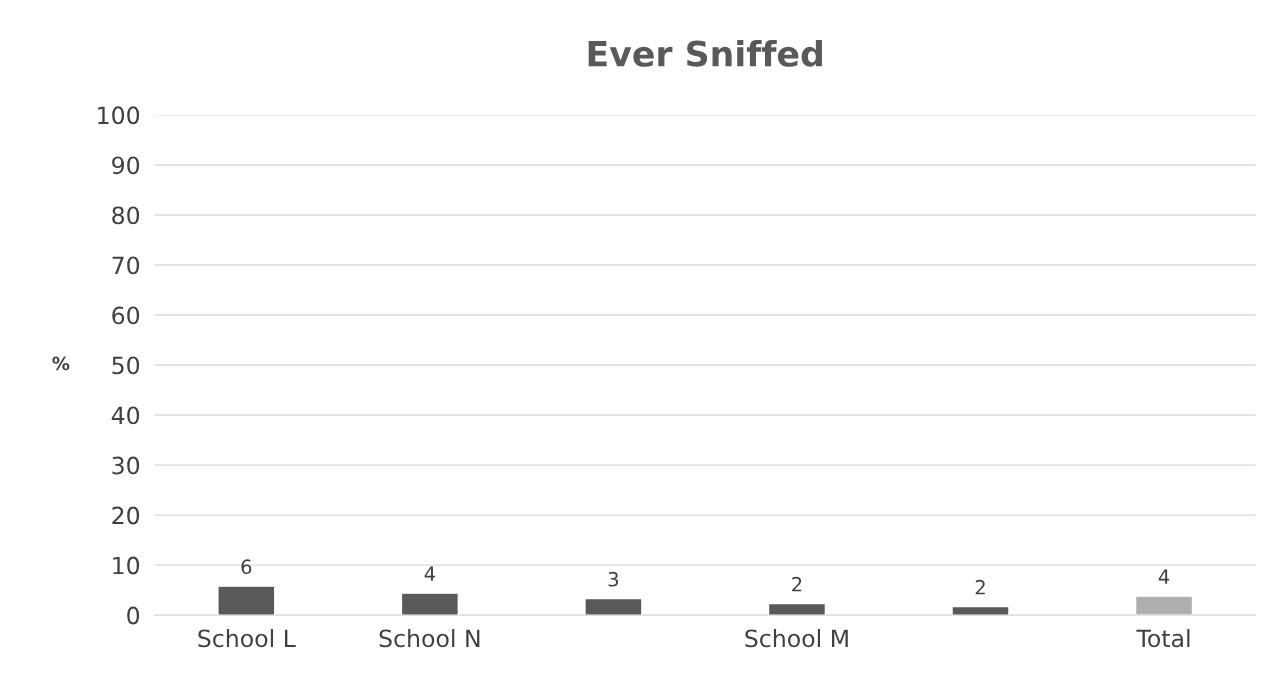 This screenshot has height=676, width=1288. Describe the element at coordinates (126, 565) in the screenshot. I see `y-tick-label: 10` at that location.